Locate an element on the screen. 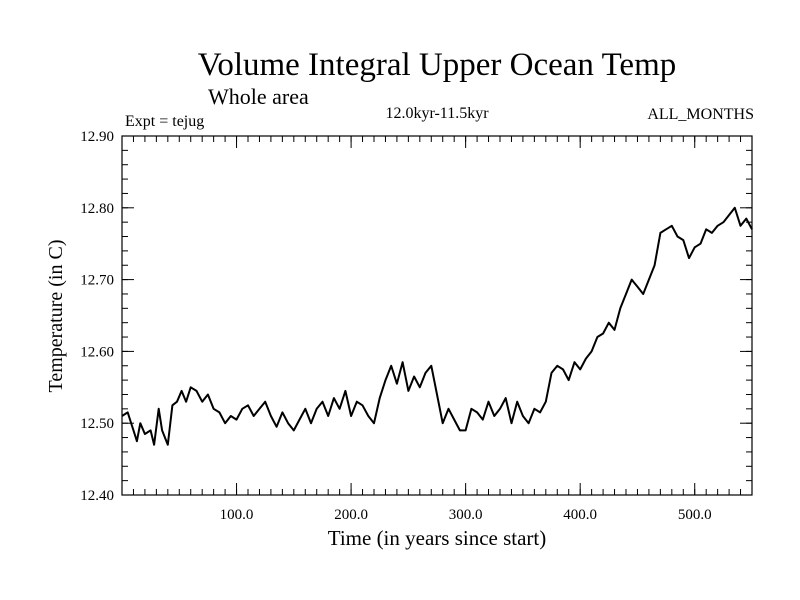  chart-subtitle: Whole area is located at coordinates (258, 96).